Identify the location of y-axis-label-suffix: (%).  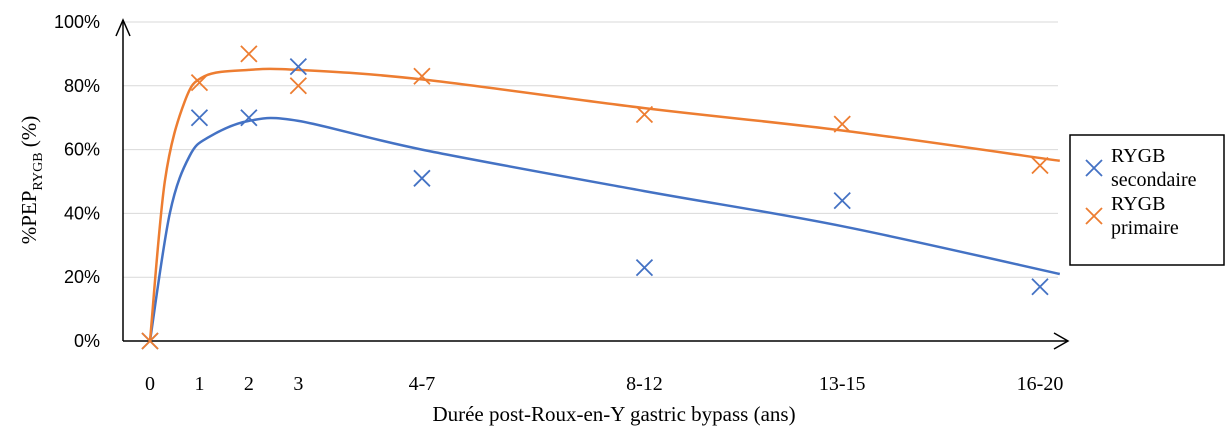
(29, 134).